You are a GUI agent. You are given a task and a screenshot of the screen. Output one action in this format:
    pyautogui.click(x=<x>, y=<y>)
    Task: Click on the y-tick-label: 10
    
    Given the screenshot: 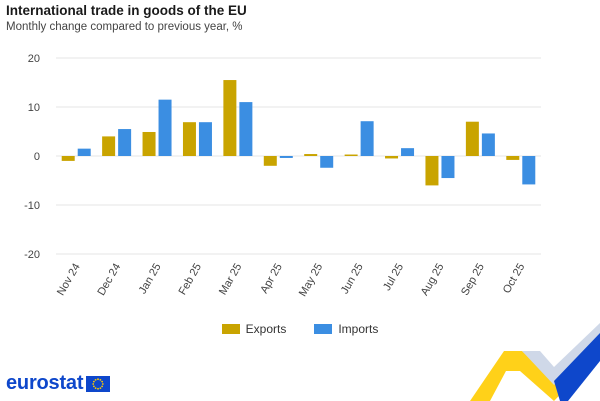 What is the action you would take?
    pyautogui.click(x=34, y=108)
    